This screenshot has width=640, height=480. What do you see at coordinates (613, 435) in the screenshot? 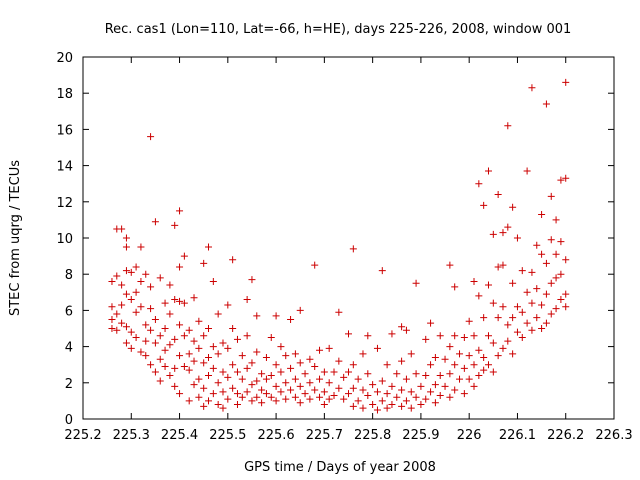
I see `x-tick-label: 226.3` at bounding box center [613, 435].